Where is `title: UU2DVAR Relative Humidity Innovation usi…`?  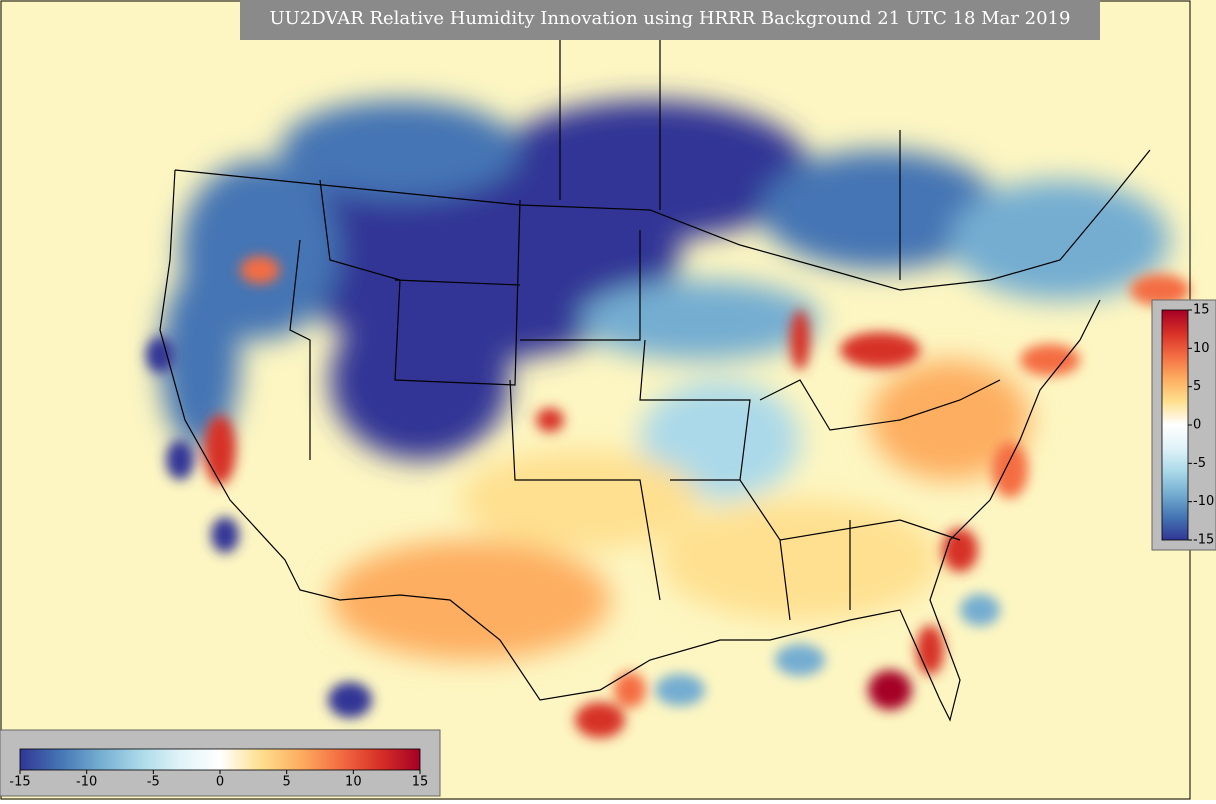 title: UU2DVAR Relative Humidity Innovation usi… is located at coordinates (670, 18).